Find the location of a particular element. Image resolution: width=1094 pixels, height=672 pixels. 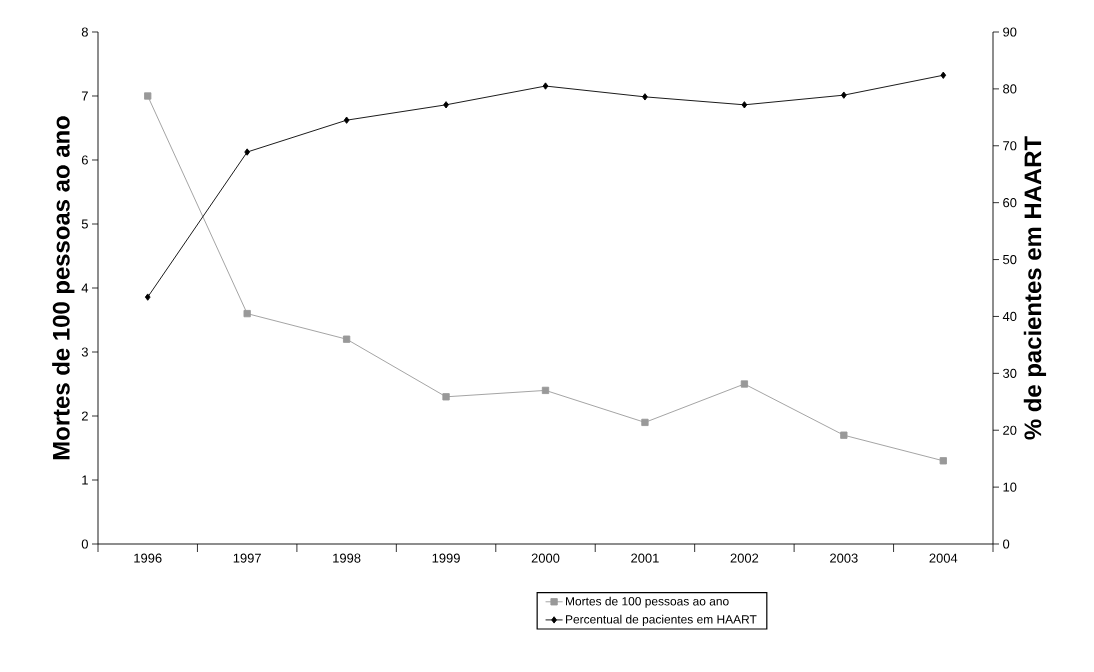

y2-tick-label: 50 is located at coordinates (1010, 259).